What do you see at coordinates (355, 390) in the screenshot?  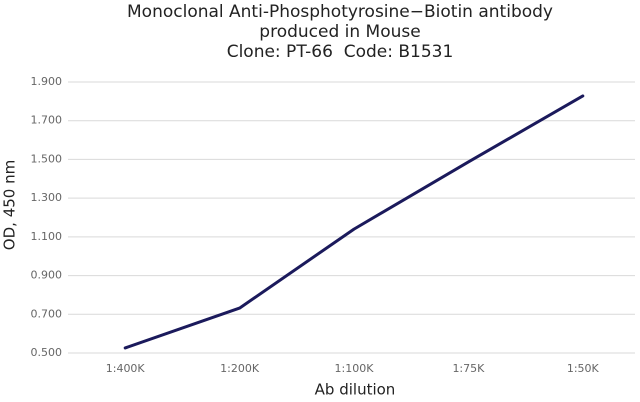 I see `x-axis-label: Ab dilution` at bounding box center [355, 390].